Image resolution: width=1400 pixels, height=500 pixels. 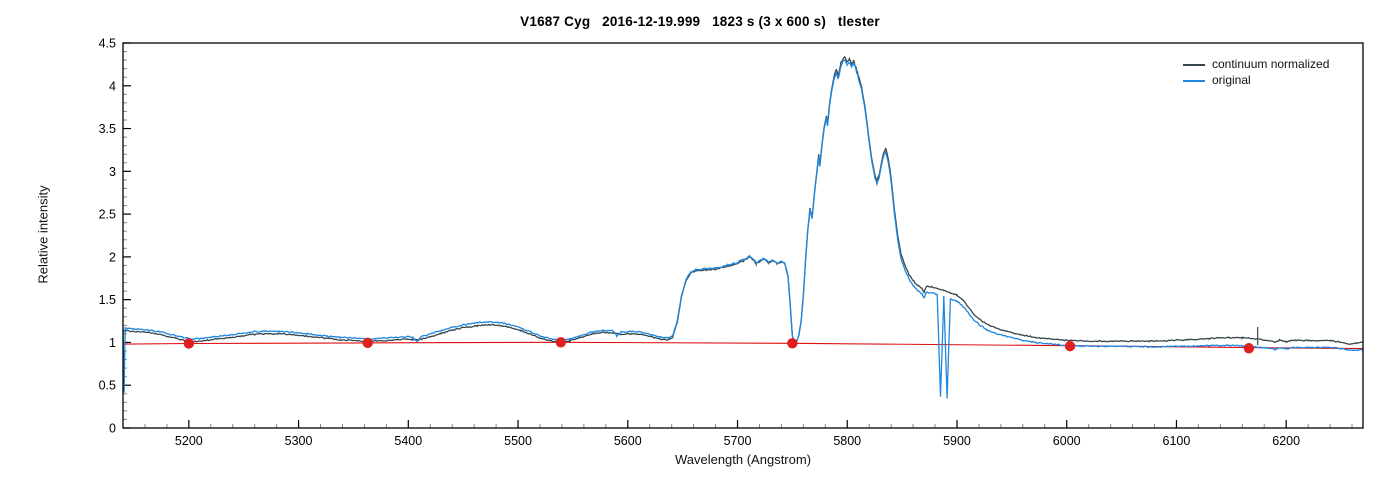 What do you see at coordinates (107, 300) in the screenshot?
I see `y-axis-tick-label: 1.5` at bounding box center [107, 300].